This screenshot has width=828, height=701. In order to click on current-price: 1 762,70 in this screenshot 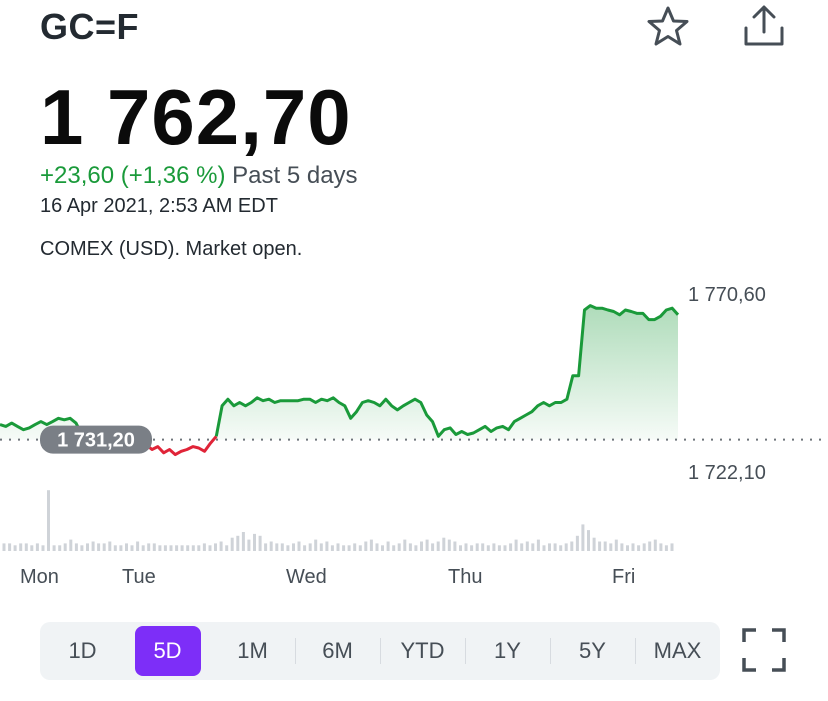, I will do `click(196, 117)`.